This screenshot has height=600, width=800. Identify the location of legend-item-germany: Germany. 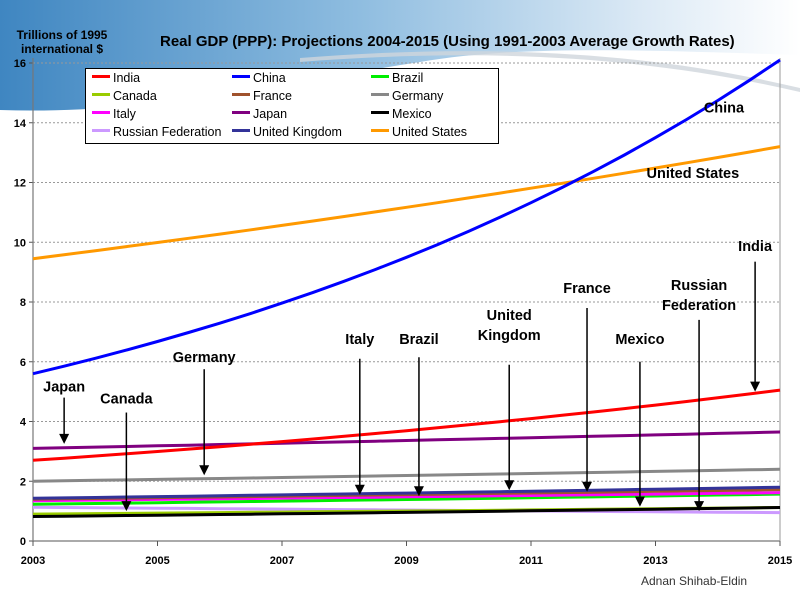
(407, 96).